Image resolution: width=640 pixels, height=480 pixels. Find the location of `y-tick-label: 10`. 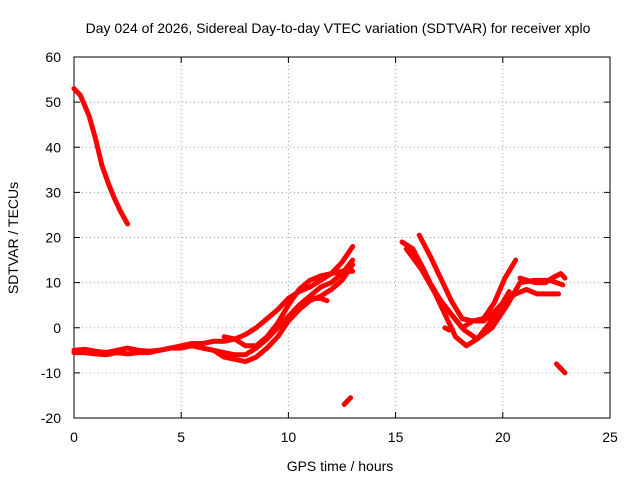

y-tick-label: 10 is located at coordinates (53, 283).